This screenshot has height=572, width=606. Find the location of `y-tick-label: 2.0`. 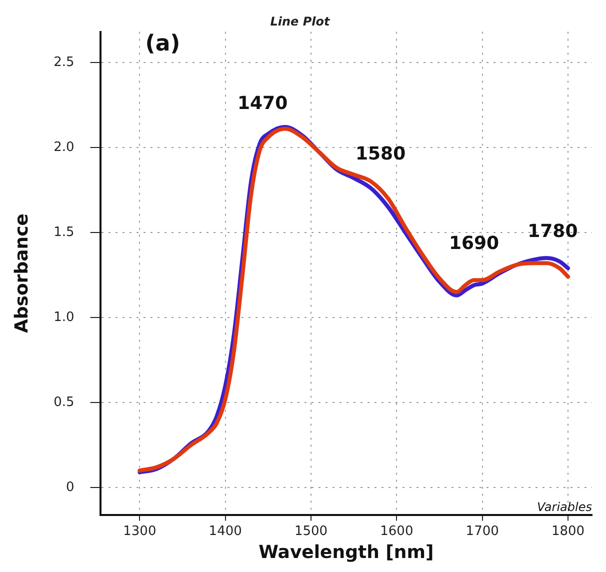

y-tick-label: 2.0 is located at coordinates (64, 147).